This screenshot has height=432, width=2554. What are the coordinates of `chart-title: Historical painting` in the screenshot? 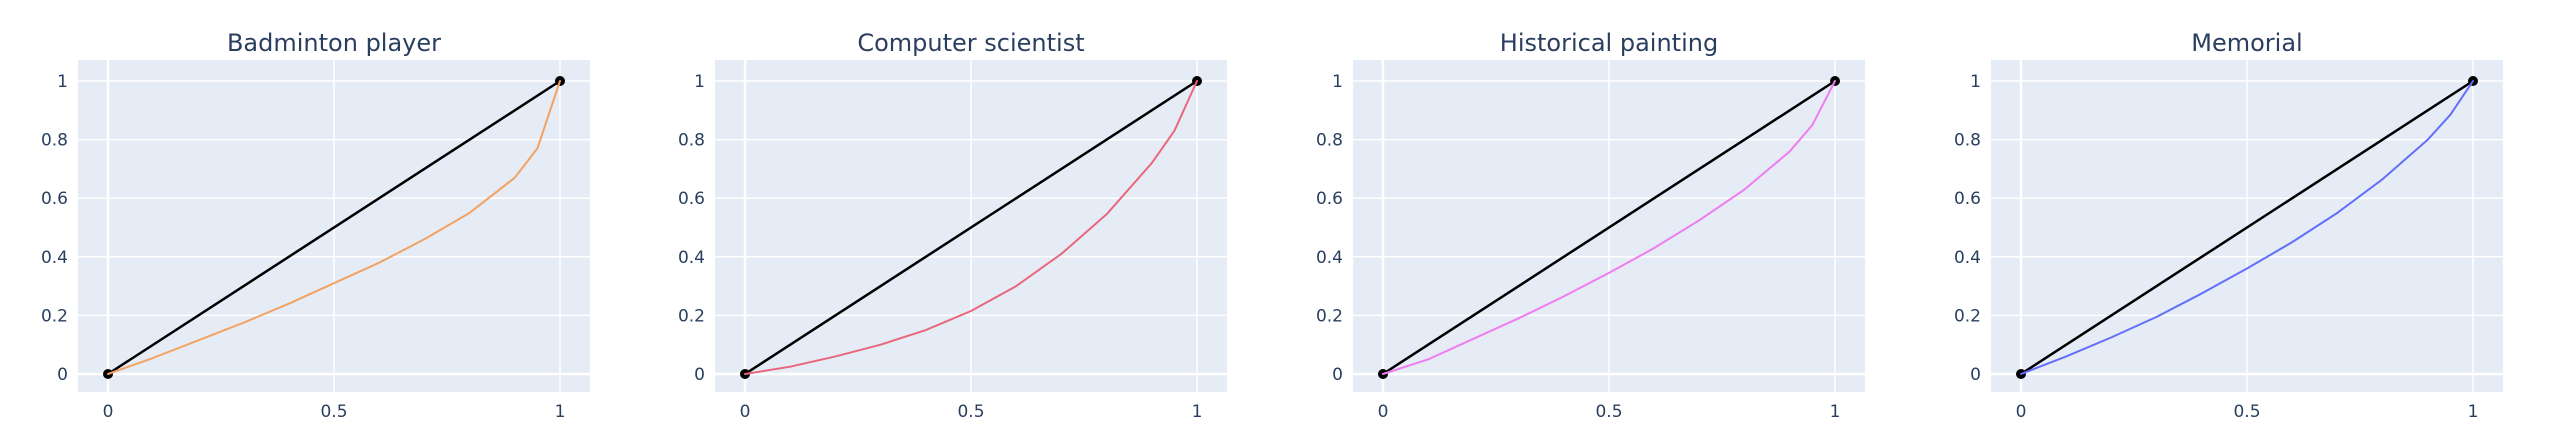 It's located at (1609, 43).